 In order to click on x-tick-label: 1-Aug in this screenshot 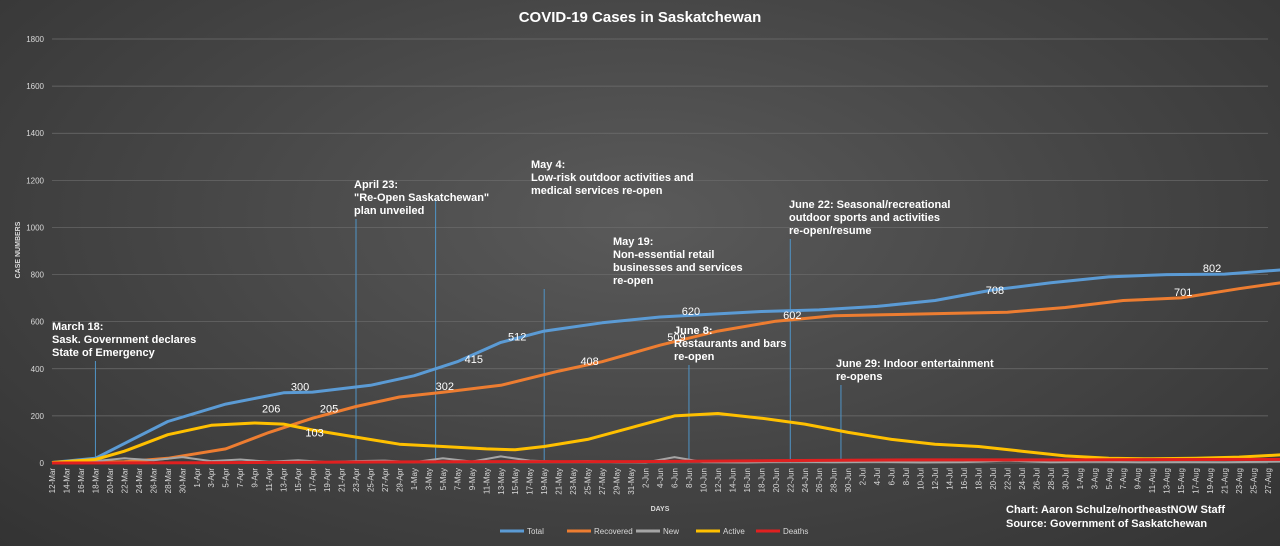, I will do `click(1080, 478)`.